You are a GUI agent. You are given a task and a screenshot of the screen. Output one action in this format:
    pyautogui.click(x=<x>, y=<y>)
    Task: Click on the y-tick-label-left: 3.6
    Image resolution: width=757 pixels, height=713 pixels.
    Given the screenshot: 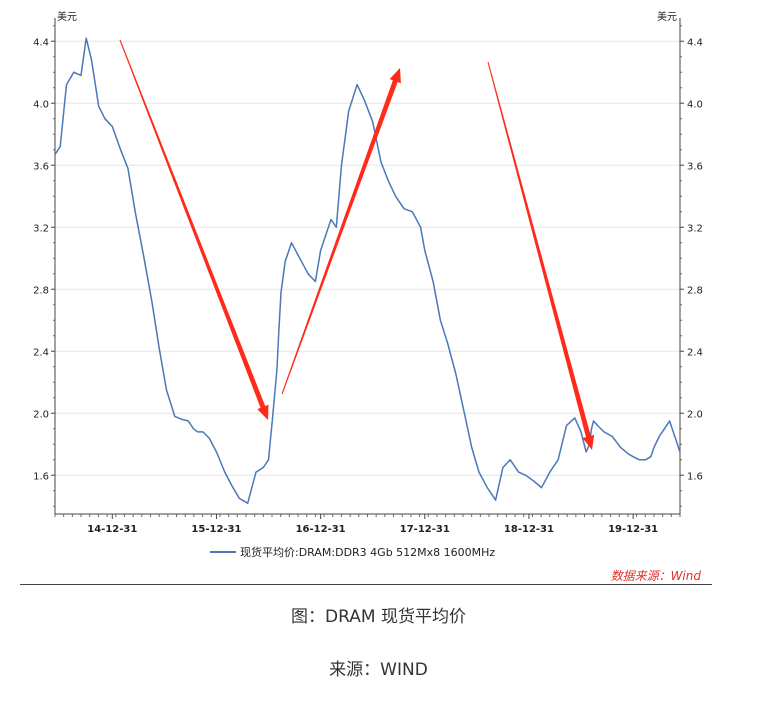 What is the action you would take?
    pyautogui.click(x=41, y=166)
    